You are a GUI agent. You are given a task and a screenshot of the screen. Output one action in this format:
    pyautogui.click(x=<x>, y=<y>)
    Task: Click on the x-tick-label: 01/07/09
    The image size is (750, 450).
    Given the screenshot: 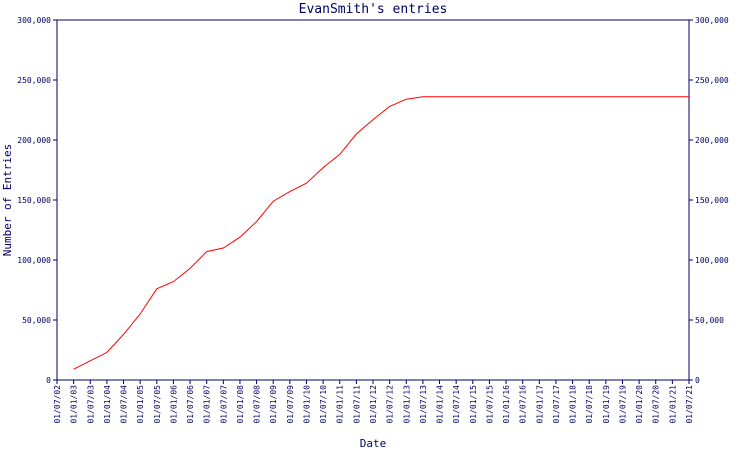 What is the action you would take?
    pyautogui.click(x=290, y=404)
    